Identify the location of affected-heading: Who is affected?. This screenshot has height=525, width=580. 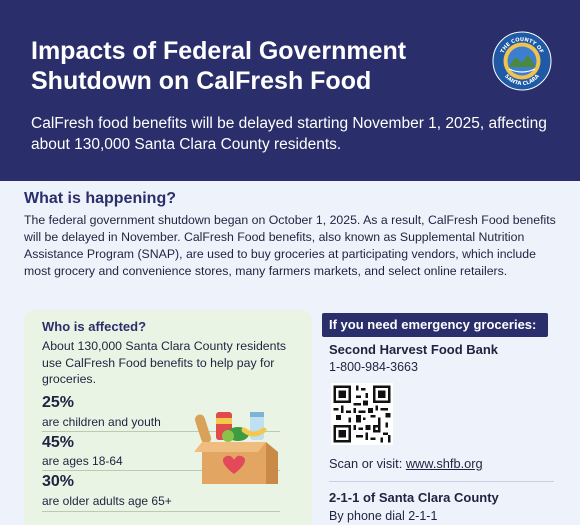
(94, 326).